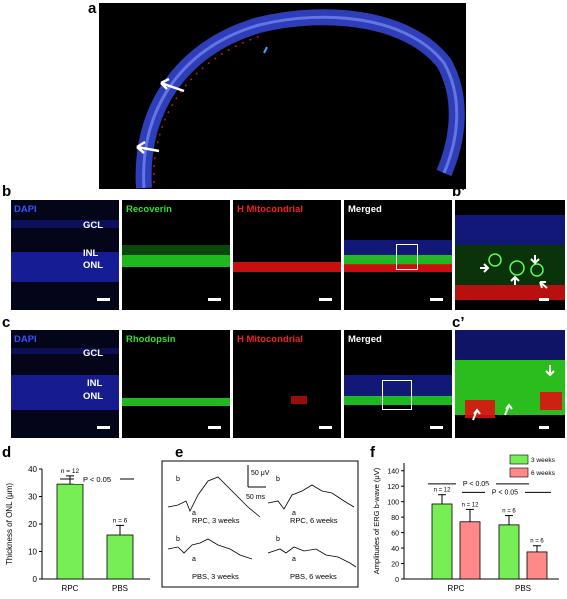 The width and height of the screenshot is (567, 599). I want to click on scale-y-label: 50 μV, so click(260, 473).